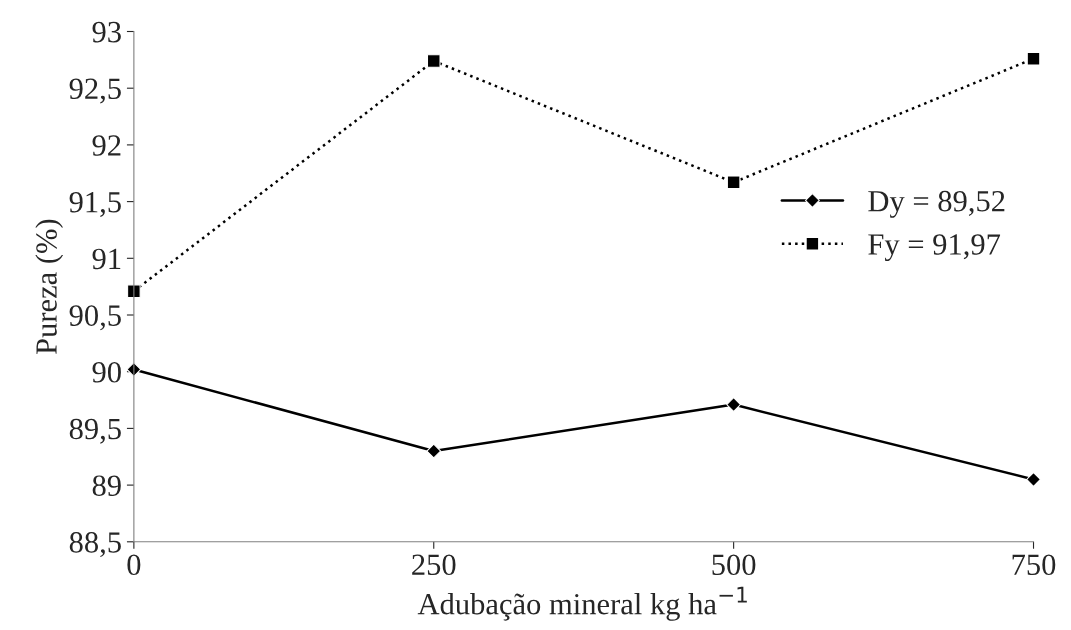 Image resolution: width=1071 pixels, height=630 pixels. Describe the element at coordinates (1034, 565) in the screenshot. I see `x-tick-label: 750` at that location.